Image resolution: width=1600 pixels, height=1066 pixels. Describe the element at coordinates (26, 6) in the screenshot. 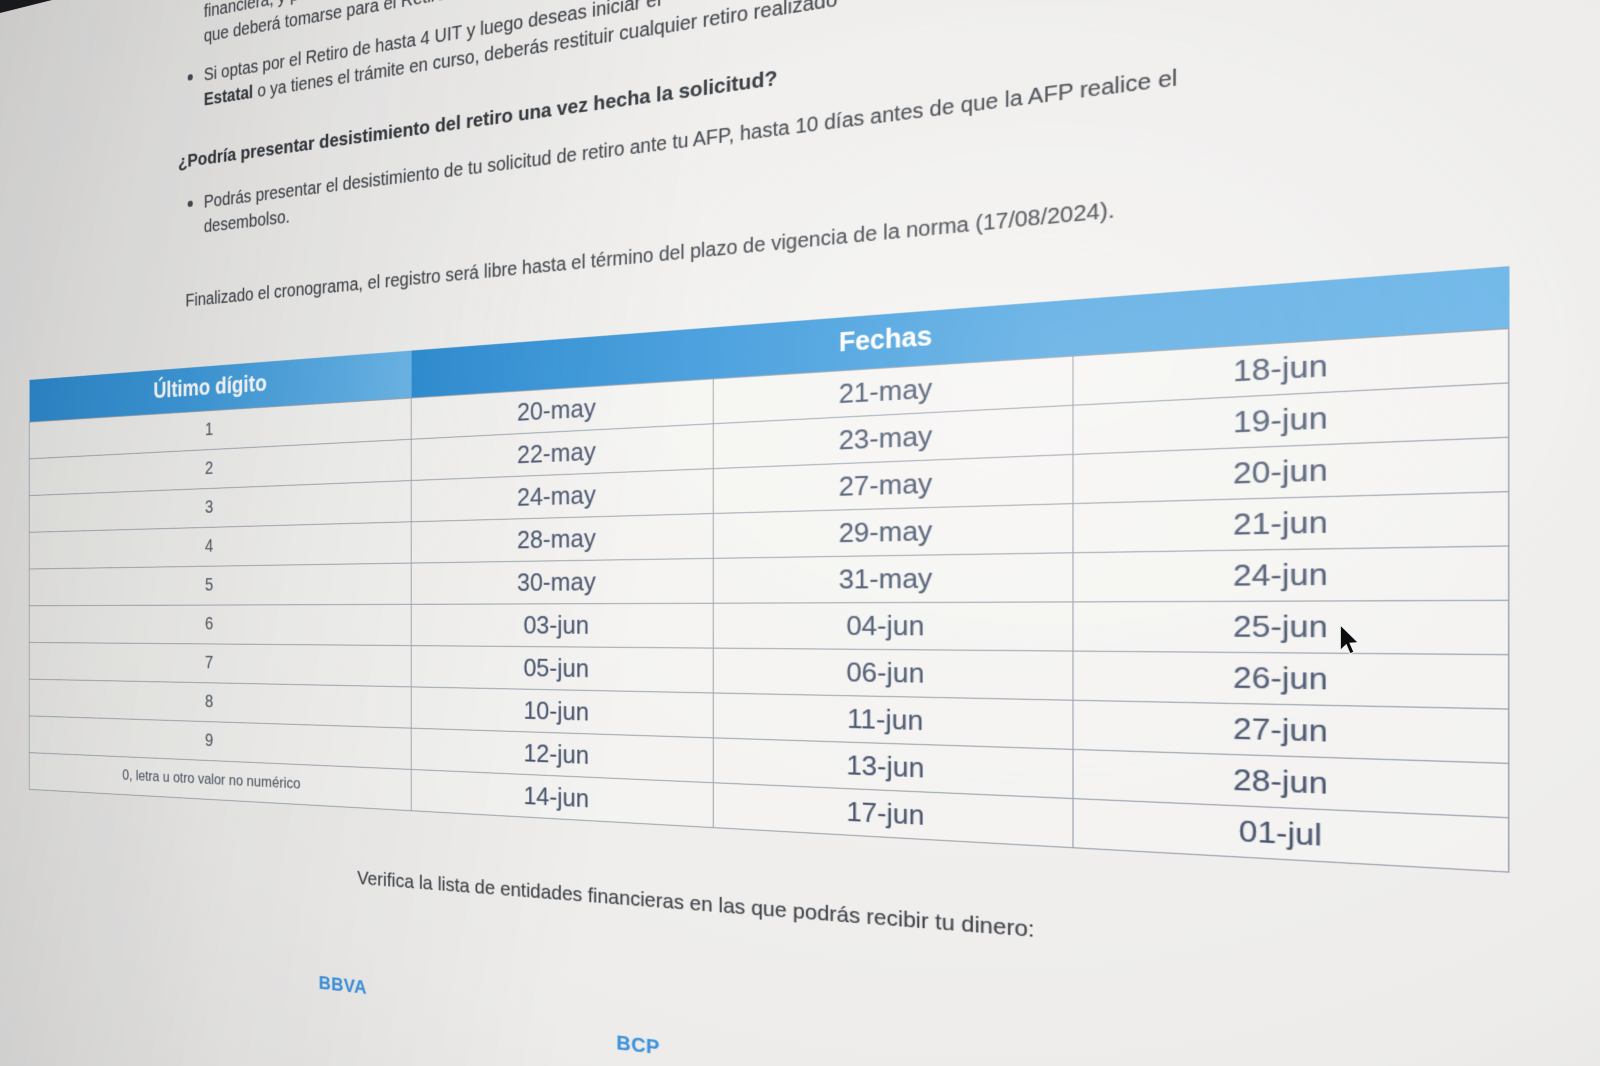

I see `monitor-bezel-corner` at that location.